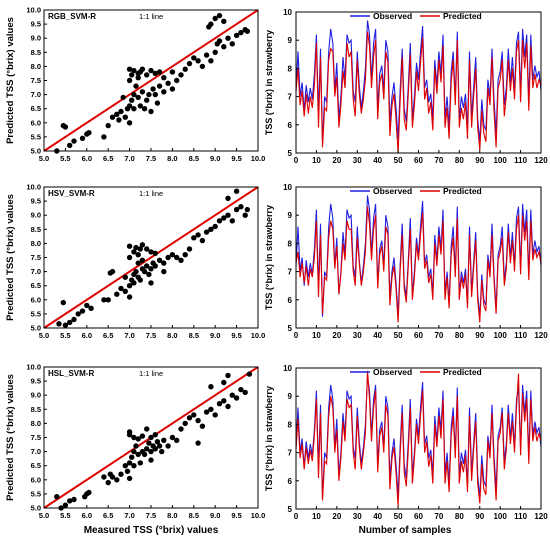 The width and height of the screenshot is (550, 541). What do you see at coordinates (290, 396) in the screenshot?
I see `y-tick-label: 9` at bounding box center [290, 396].